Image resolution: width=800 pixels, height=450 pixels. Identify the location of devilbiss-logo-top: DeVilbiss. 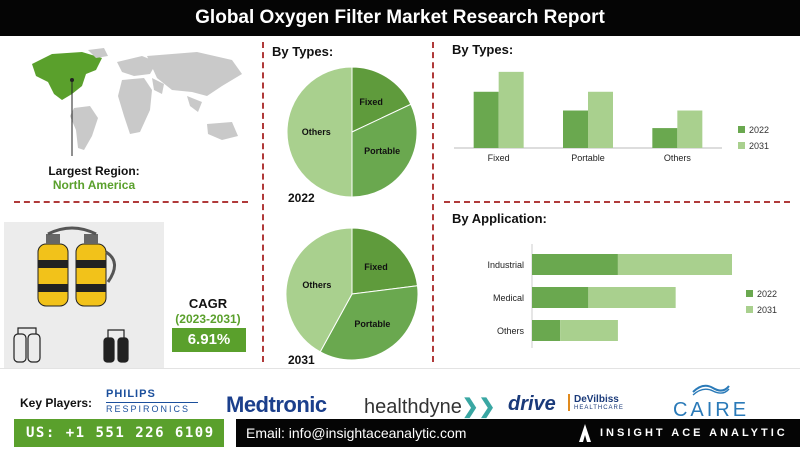
(596, 399).